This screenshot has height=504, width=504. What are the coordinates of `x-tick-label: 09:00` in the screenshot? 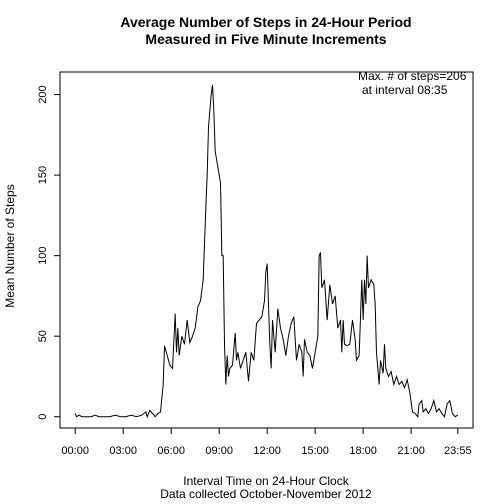 It's located at (219, 451).